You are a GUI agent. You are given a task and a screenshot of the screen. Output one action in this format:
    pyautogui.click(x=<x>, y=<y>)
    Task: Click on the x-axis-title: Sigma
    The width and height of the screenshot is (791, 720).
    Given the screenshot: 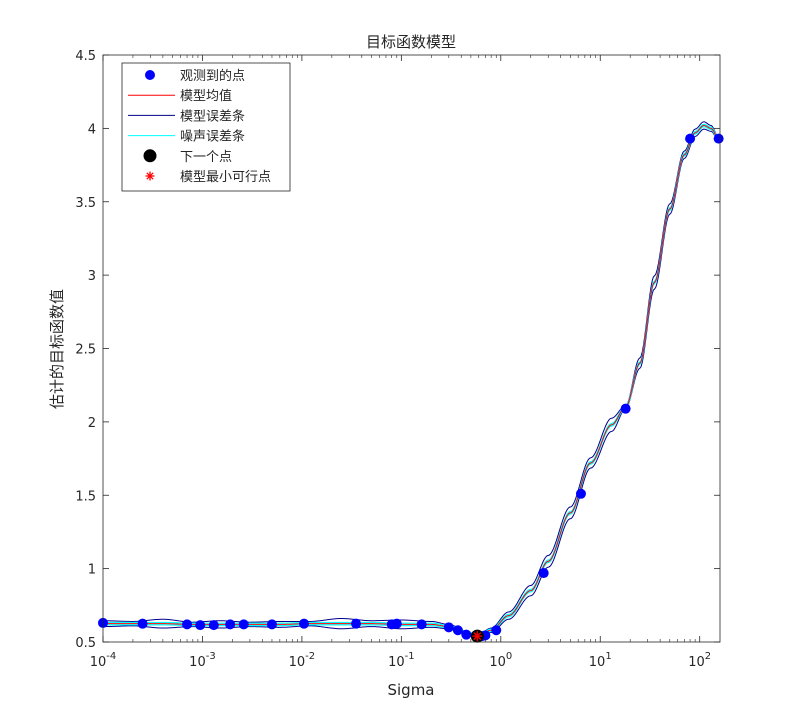 What is the action you would take?
    pyautogui.click(x=410, y=690)
    